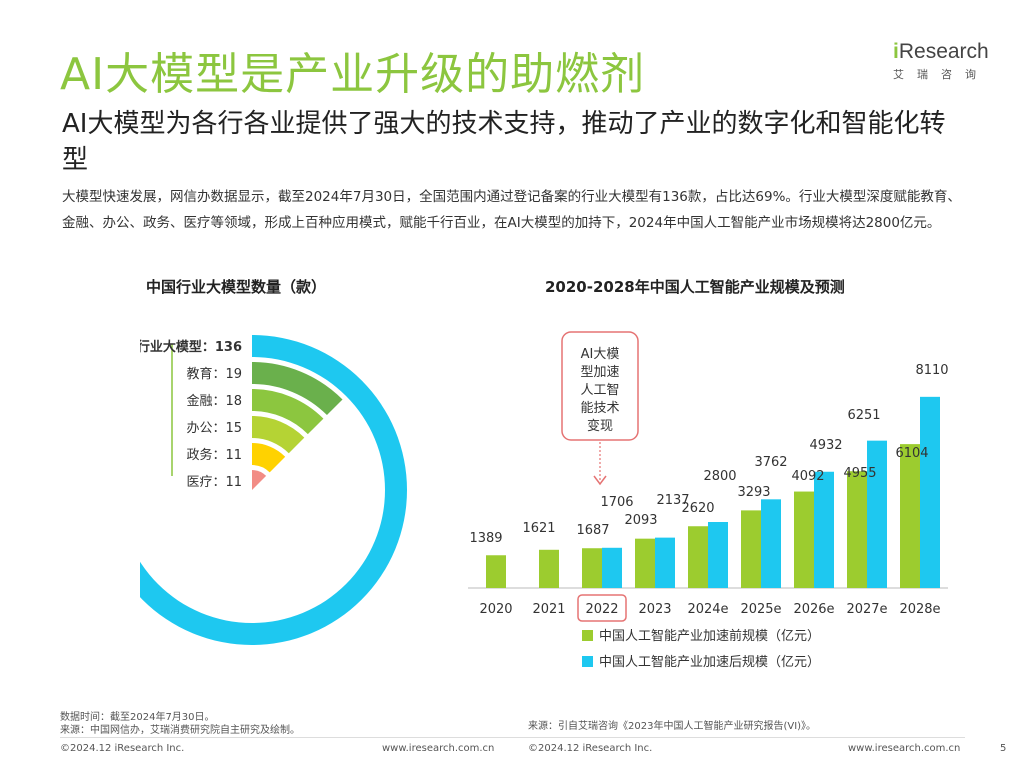 Image resolution: width=1024 pixels, height=768 pixels. What do you see at coordinates (549, 568) in the screenshot?
I see `bar-before-2021` at bounding box center [549, 568].